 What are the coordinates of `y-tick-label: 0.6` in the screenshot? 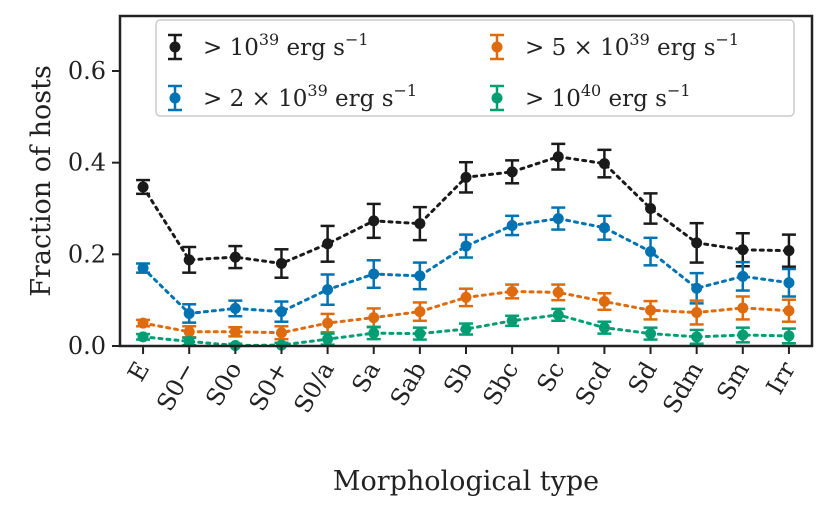 It's located at (87, 71).